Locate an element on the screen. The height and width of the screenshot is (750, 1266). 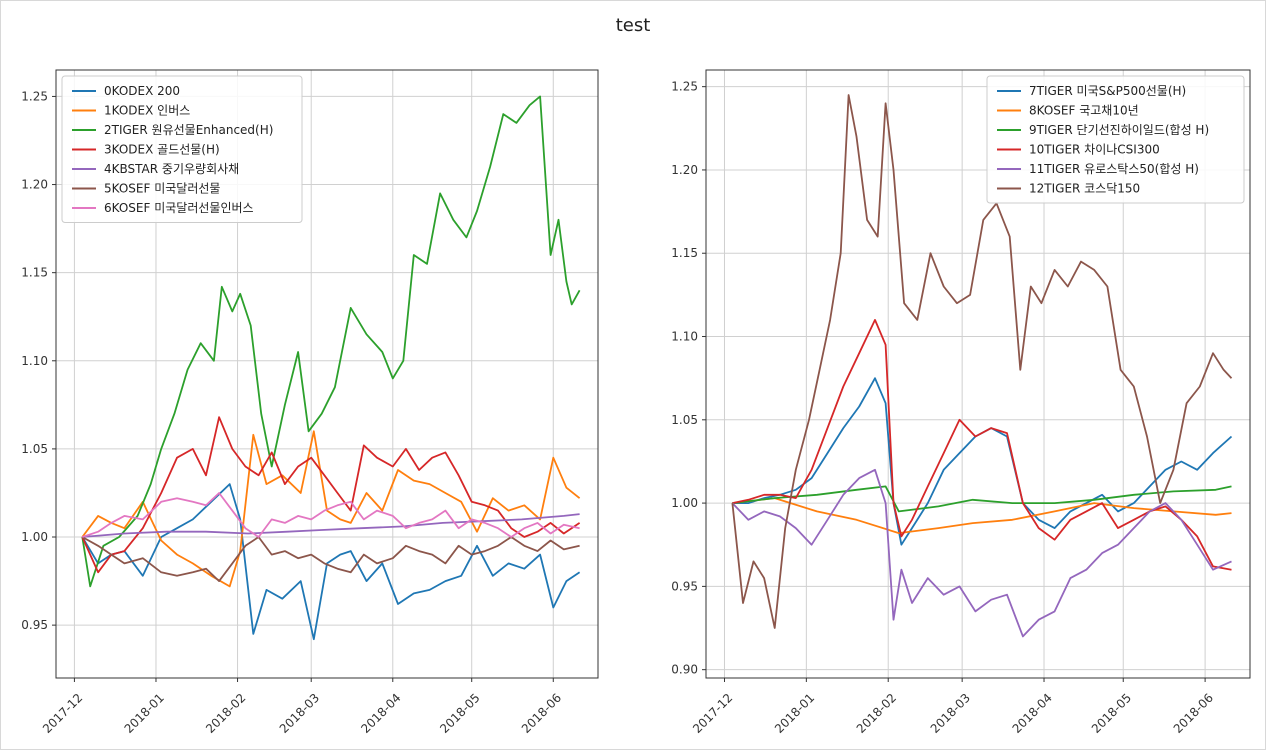
legend-label: 10TIGER 차이나CSI300 is located at coordinates (1094, 150).